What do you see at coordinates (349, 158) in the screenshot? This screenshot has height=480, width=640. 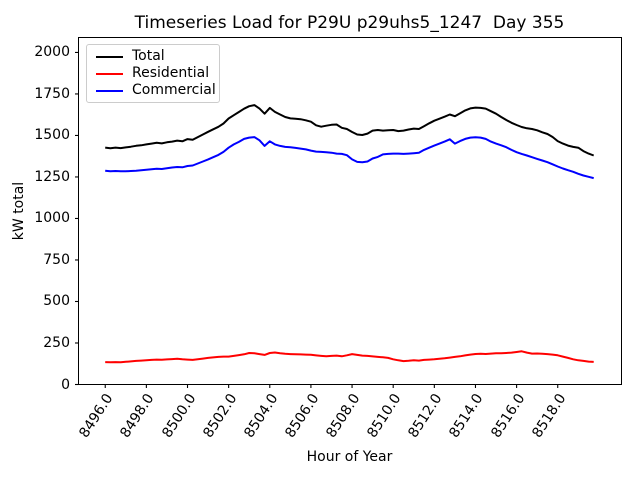 I see `series-line-commercial` at bounding box center [349, 158].